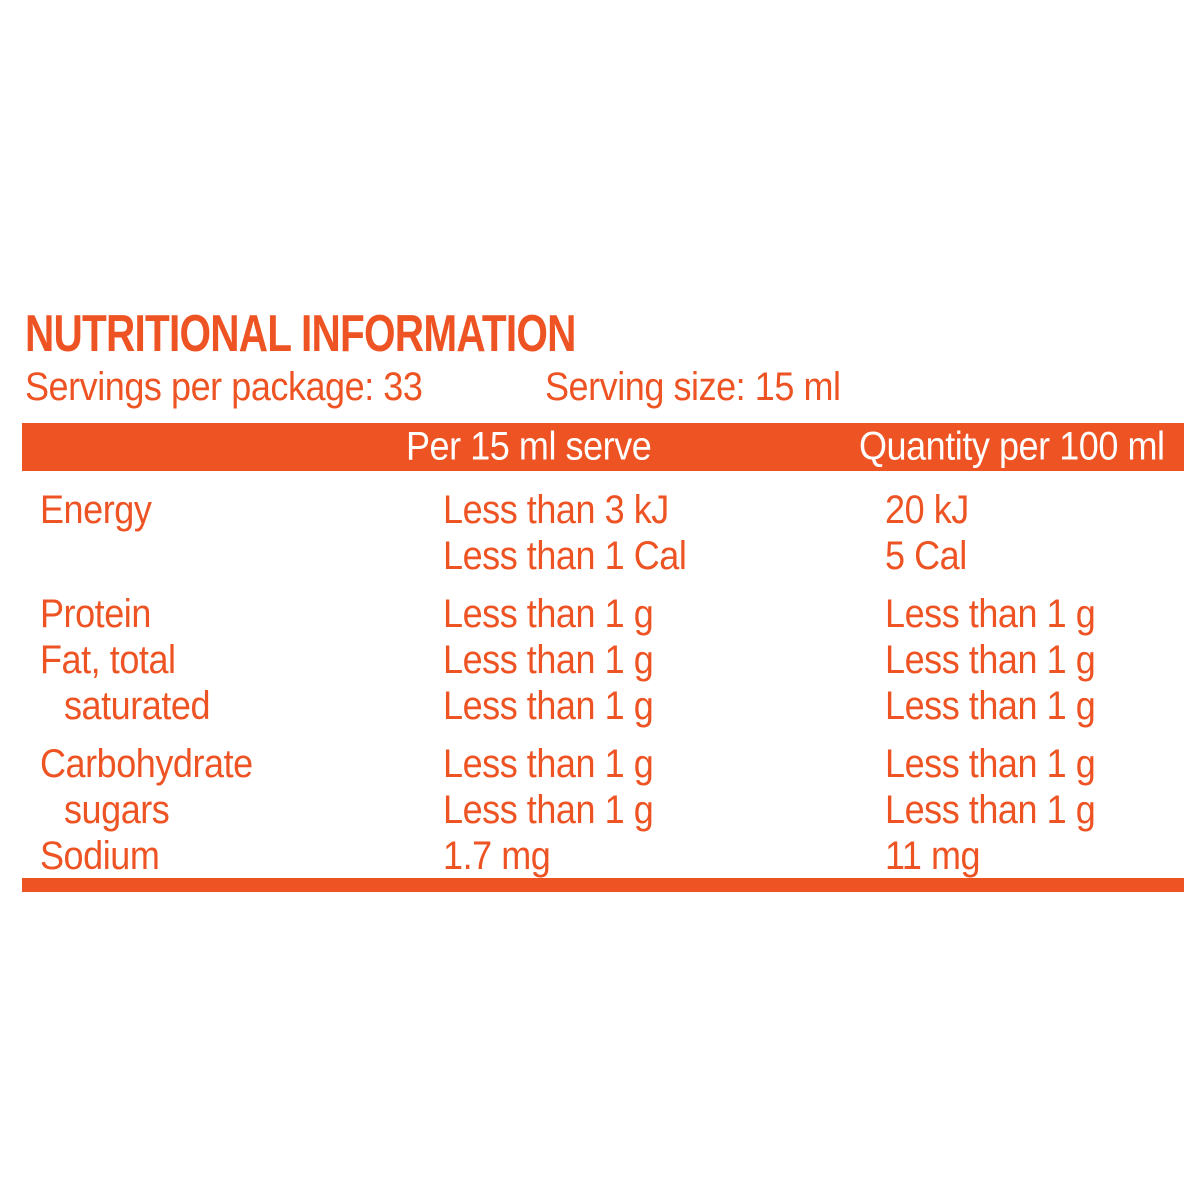 Image resolution: width=1200 pixels, height=1200 pixels. What do you see at coordinates (603, 885) in the screenshot?
I see `bottom-rule` at bounding box center [603, 885].